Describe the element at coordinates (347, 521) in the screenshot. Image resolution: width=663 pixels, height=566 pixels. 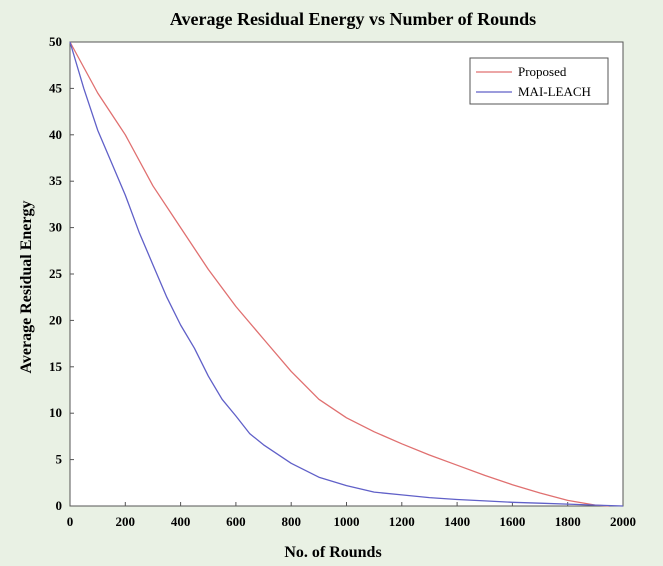
I see `x-tick-label: 1000` at that location.